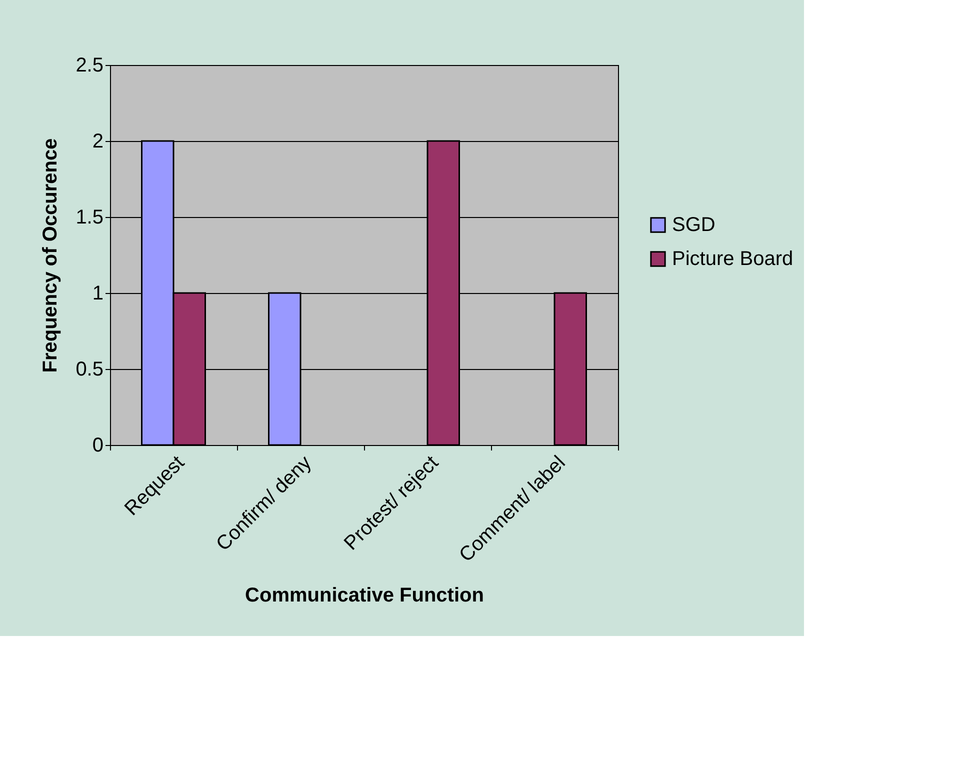 This screenshot has width=979, height=761. What do you see at coordinates (90, 369) in the screenshot?
I see `y-tick-label: 0.5` at bounding box center [90, 369].